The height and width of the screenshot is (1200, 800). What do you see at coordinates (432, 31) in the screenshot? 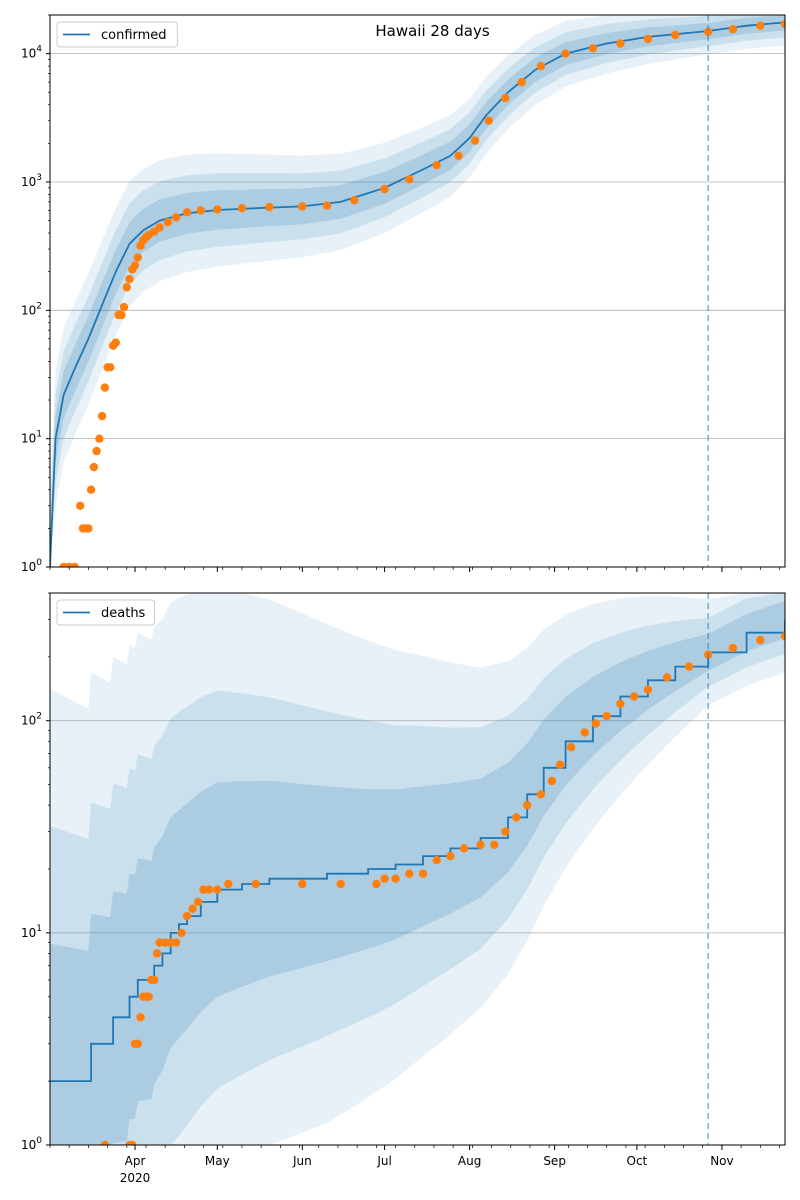
I see `chart-title: Hawaii 28 days` at bounding box center [432, 31].